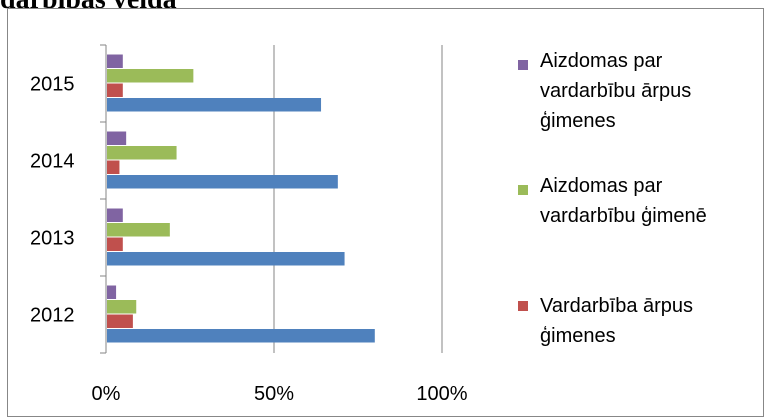 This screenshot has height=419, width=771. Describe the element at coordinates (52, 162) in the screenshot. I see `y-tick-label: 2014` at that location.